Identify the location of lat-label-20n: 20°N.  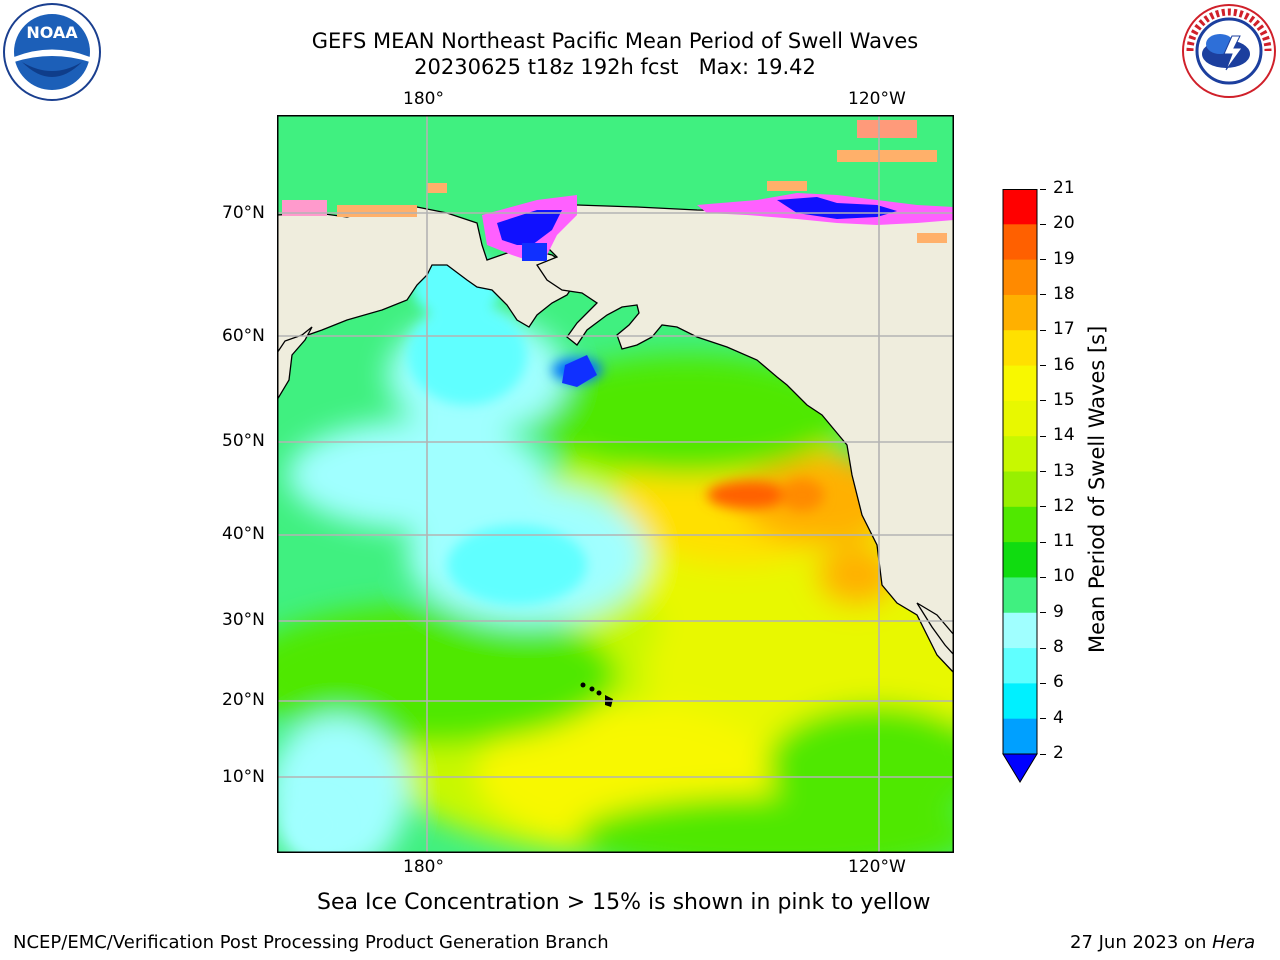
(243, 700).